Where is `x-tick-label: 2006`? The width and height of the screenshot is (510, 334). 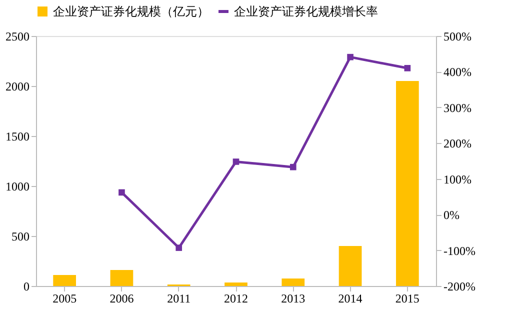
x-tick-label: 2006 is located at coordinates (122, 299).